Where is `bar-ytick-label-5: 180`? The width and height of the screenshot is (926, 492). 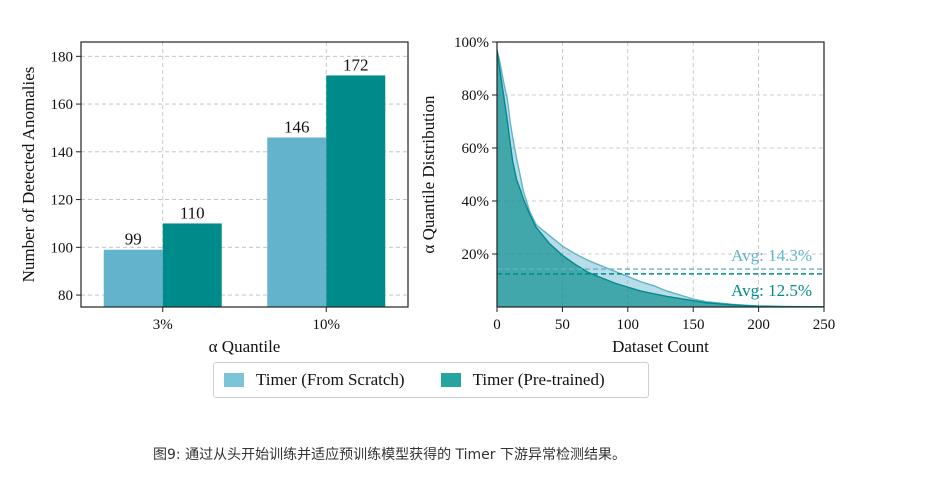
bar-ytick-label-5: 180 is located at coordinates (62, 57).